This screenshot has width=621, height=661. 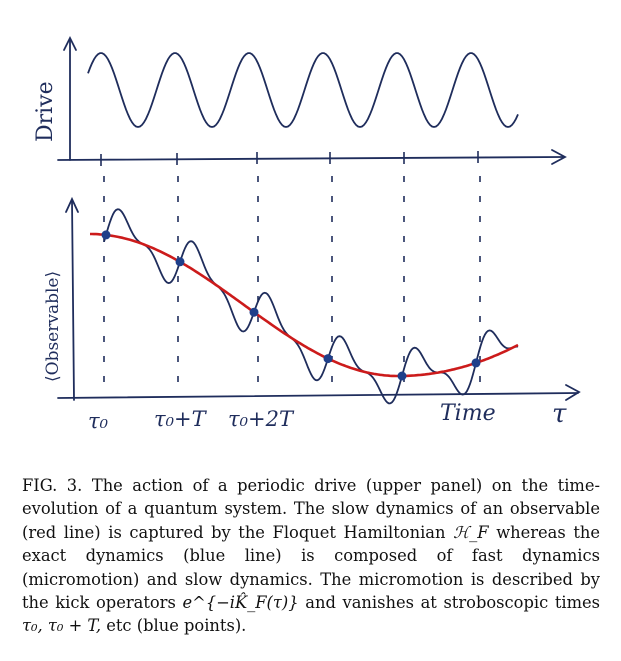 What do you see at coordinates (471, 532) in the screenshot?
I see `caption-math-hf: ℋ_F` at bounding box center [471, 532].